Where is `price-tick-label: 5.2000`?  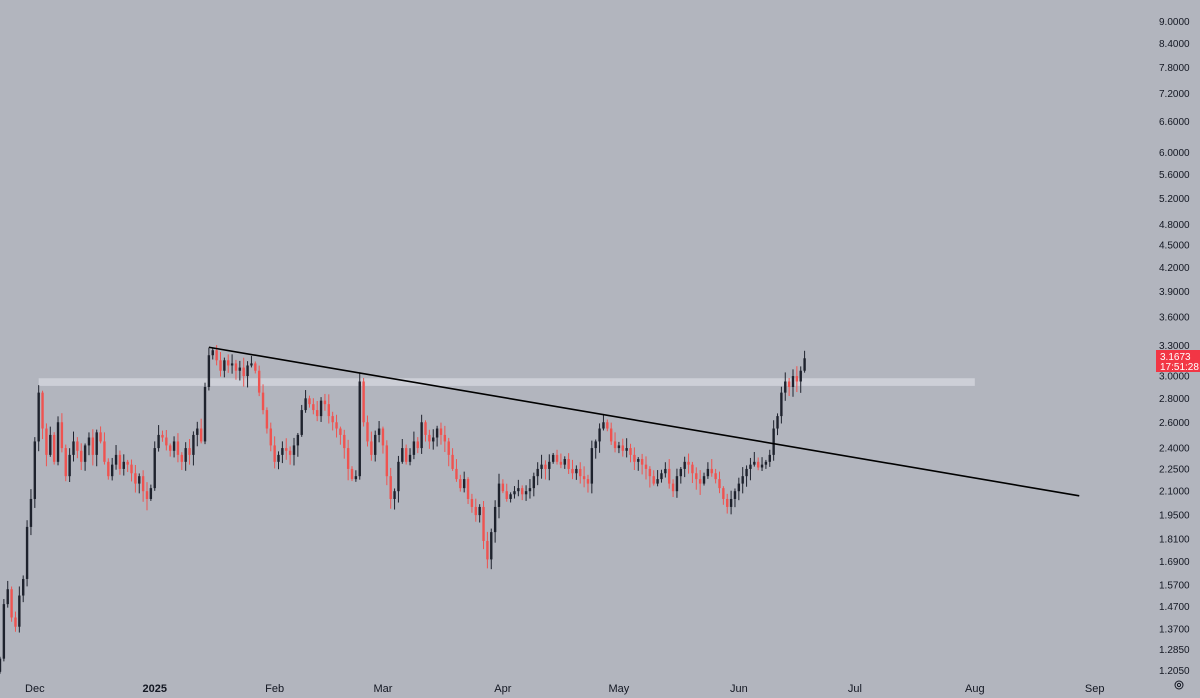 price-tick-label: 5.2000 is located at coordinates (1174, 199).